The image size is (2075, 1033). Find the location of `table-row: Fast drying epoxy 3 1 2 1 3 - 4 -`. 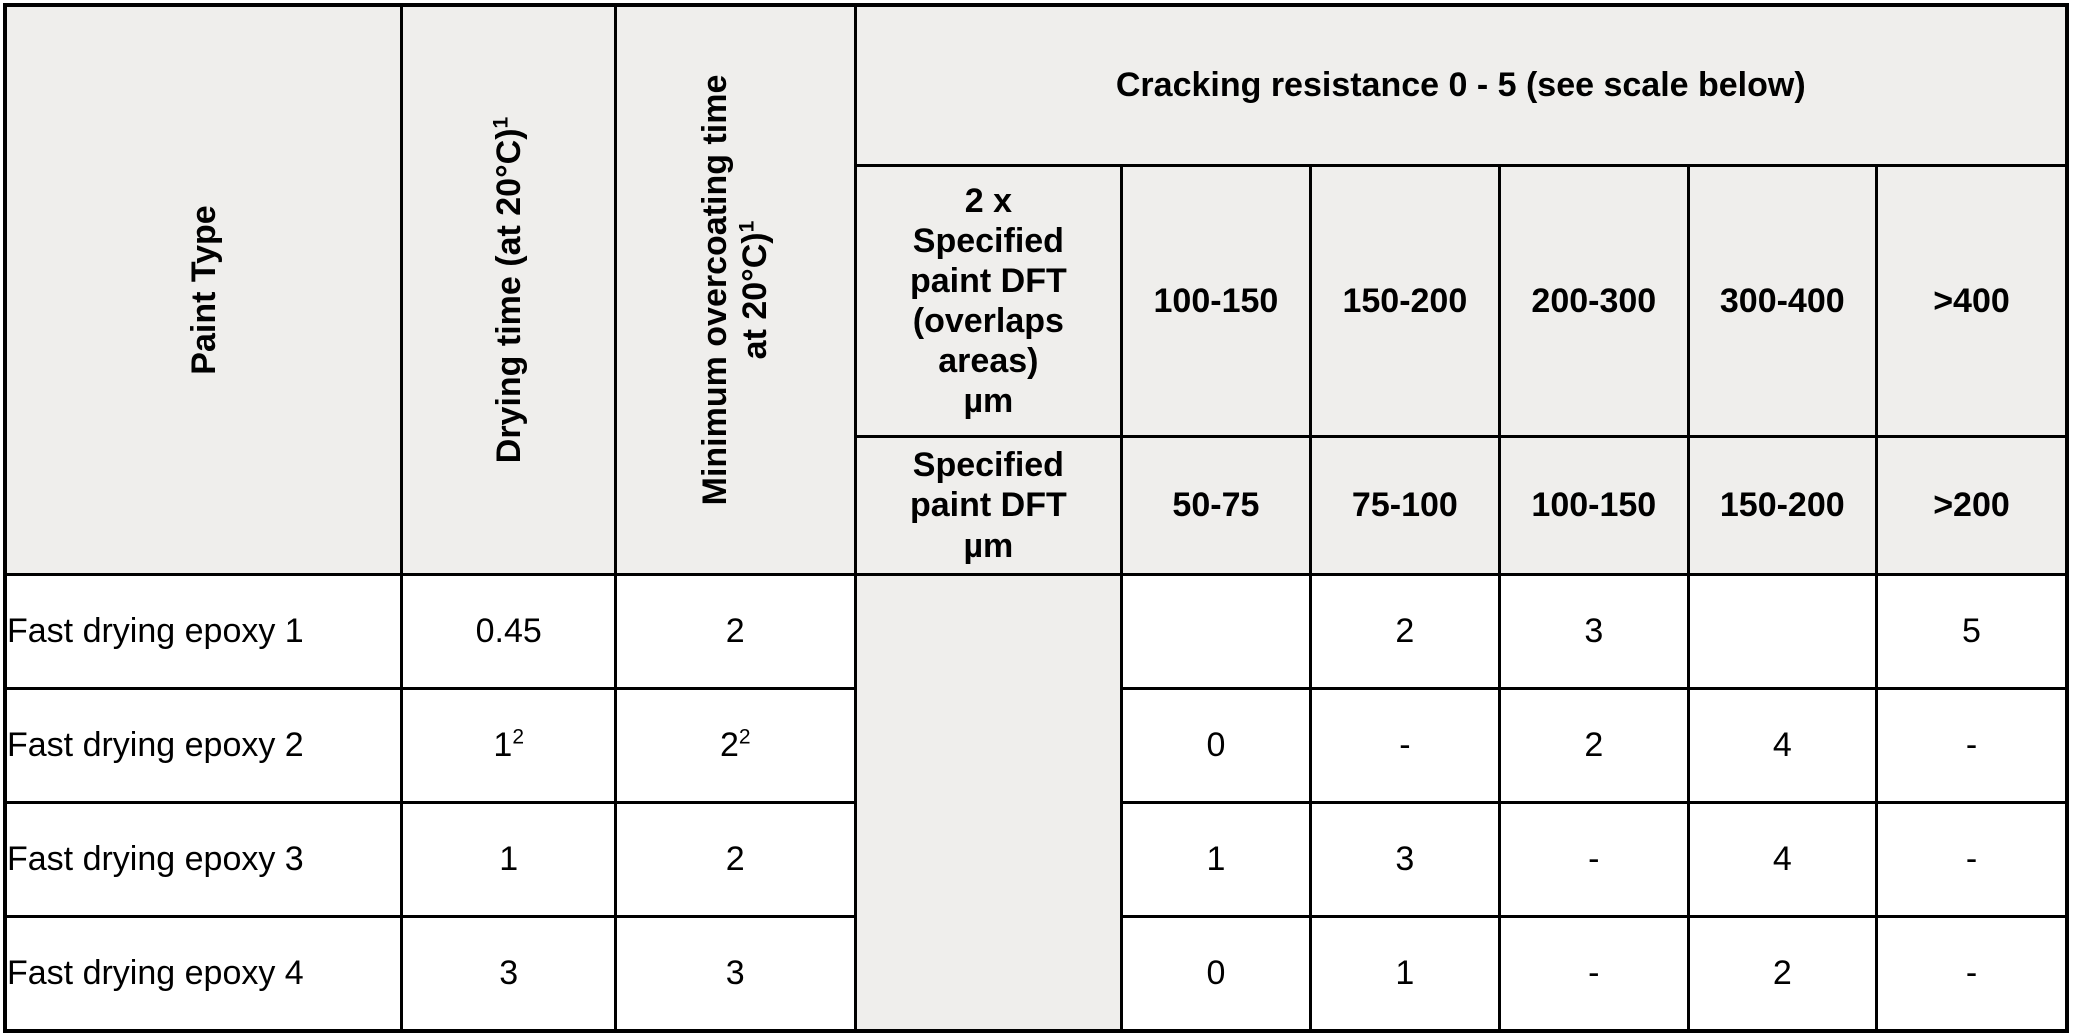

table-row: Fast drying epoxy 3 1 2 1 3 - 4 - is located at coordinates (1036, 859).